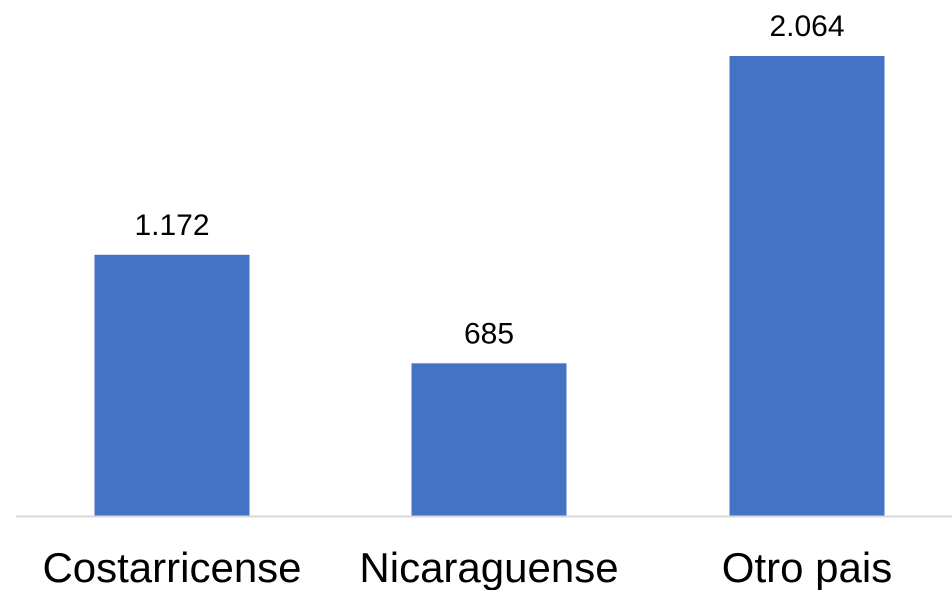 The width and height of the screenshot is (952, 595). I want to click on bar-otro-pais, so click(807, 286).